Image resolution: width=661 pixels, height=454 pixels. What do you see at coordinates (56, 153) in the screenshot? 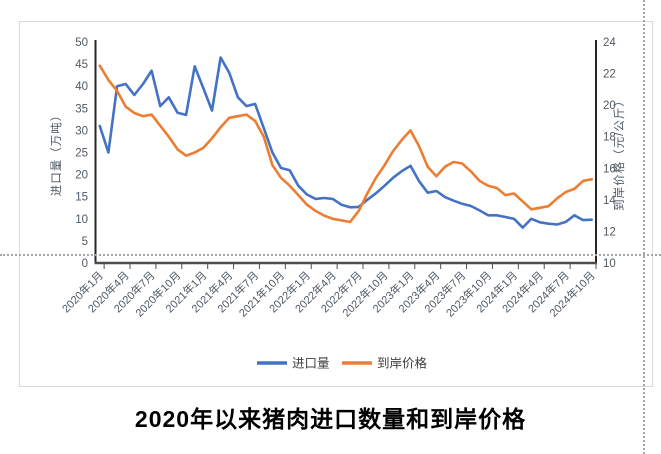
I see `left-axis-title: 进口量（万吨）` at bounding box center [56, 153].